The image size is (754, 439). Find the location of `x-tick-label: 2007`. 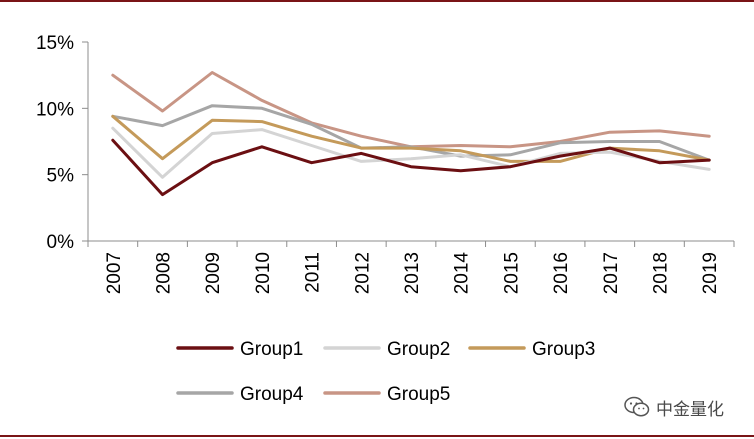

x-tick-label: 2007 is located at coordinates (114, 273).